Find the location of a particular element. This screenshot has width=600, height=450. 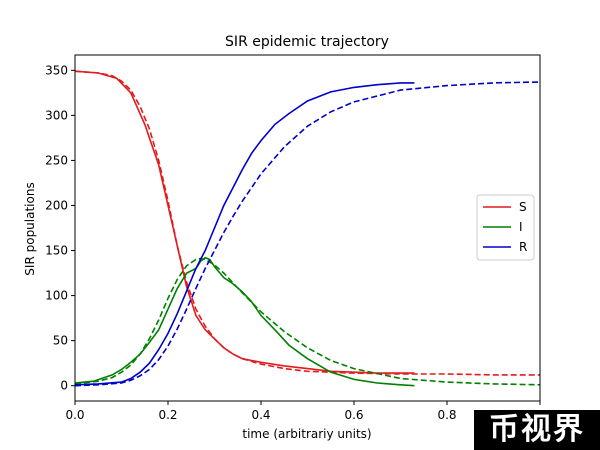

y-tick-label: 250 is located at coordinates (56, 160).